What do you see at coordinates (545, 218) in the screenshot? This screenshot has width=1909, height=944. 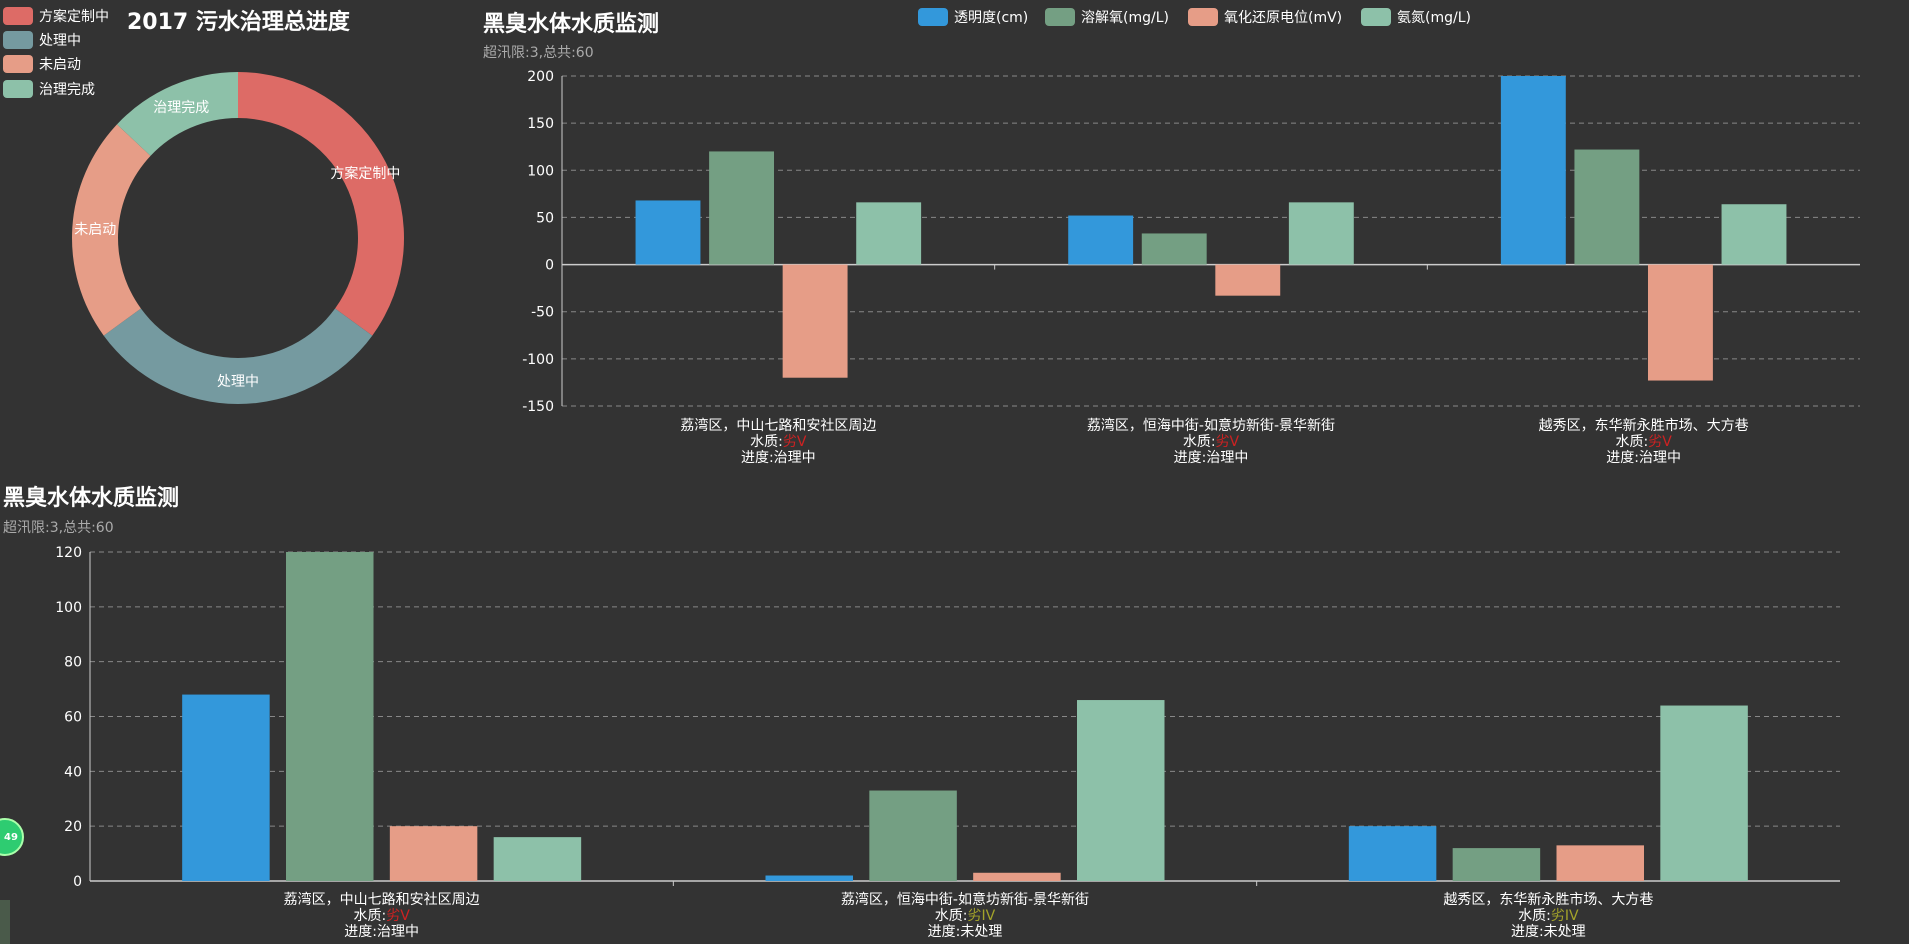 I see `y-tick-label: 50` at bounding box center [545, 218].